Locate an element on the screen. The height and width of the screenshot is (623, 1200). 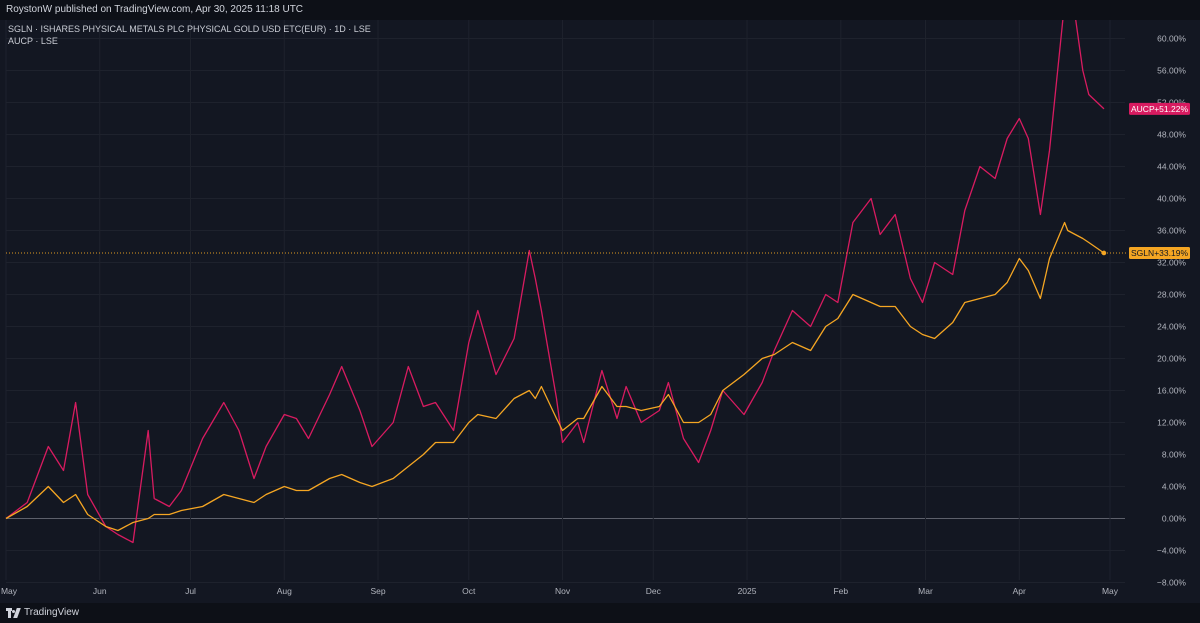
x-tick-label: Apr is located at coordinates (1019, 591).